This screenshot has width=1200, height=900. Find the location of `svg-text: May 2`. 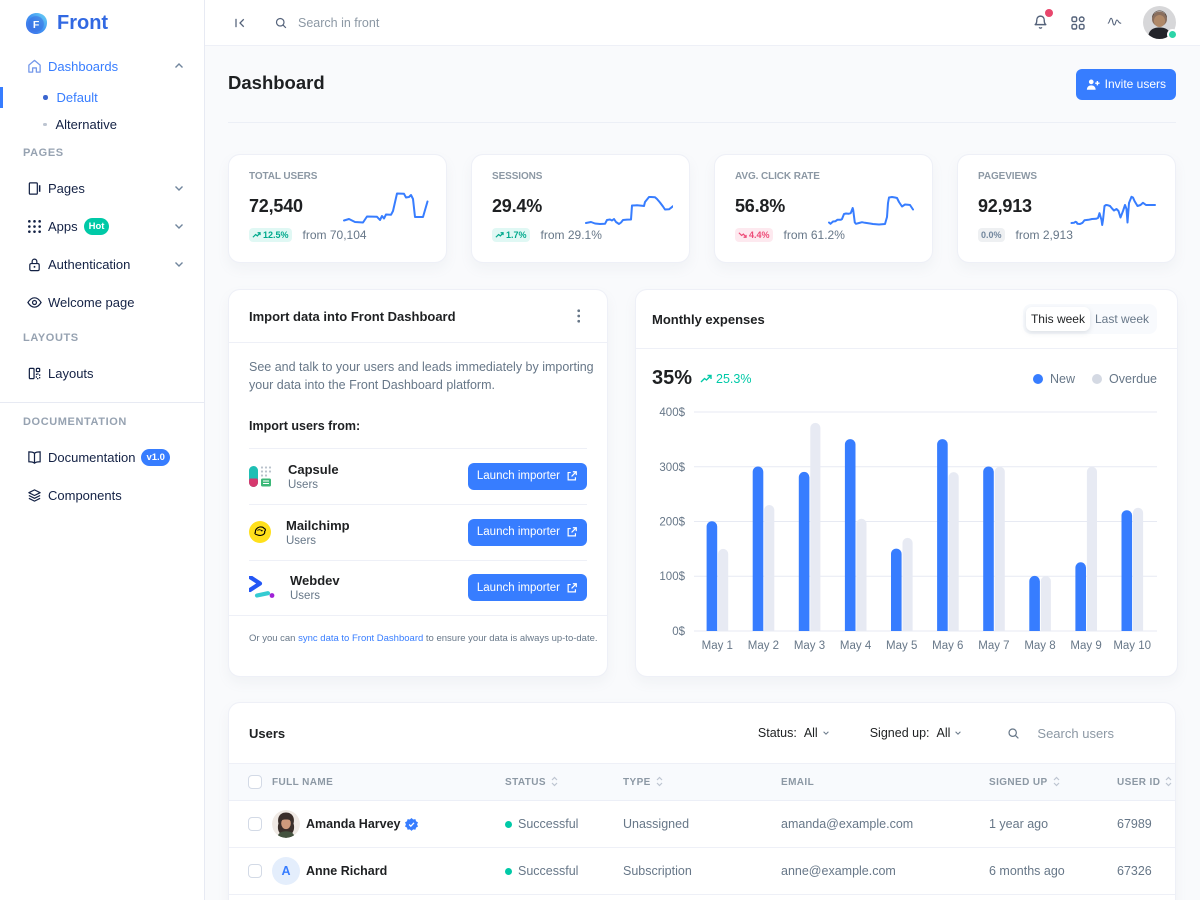

svg-text: May 2 is located at coordinates (763, 646).